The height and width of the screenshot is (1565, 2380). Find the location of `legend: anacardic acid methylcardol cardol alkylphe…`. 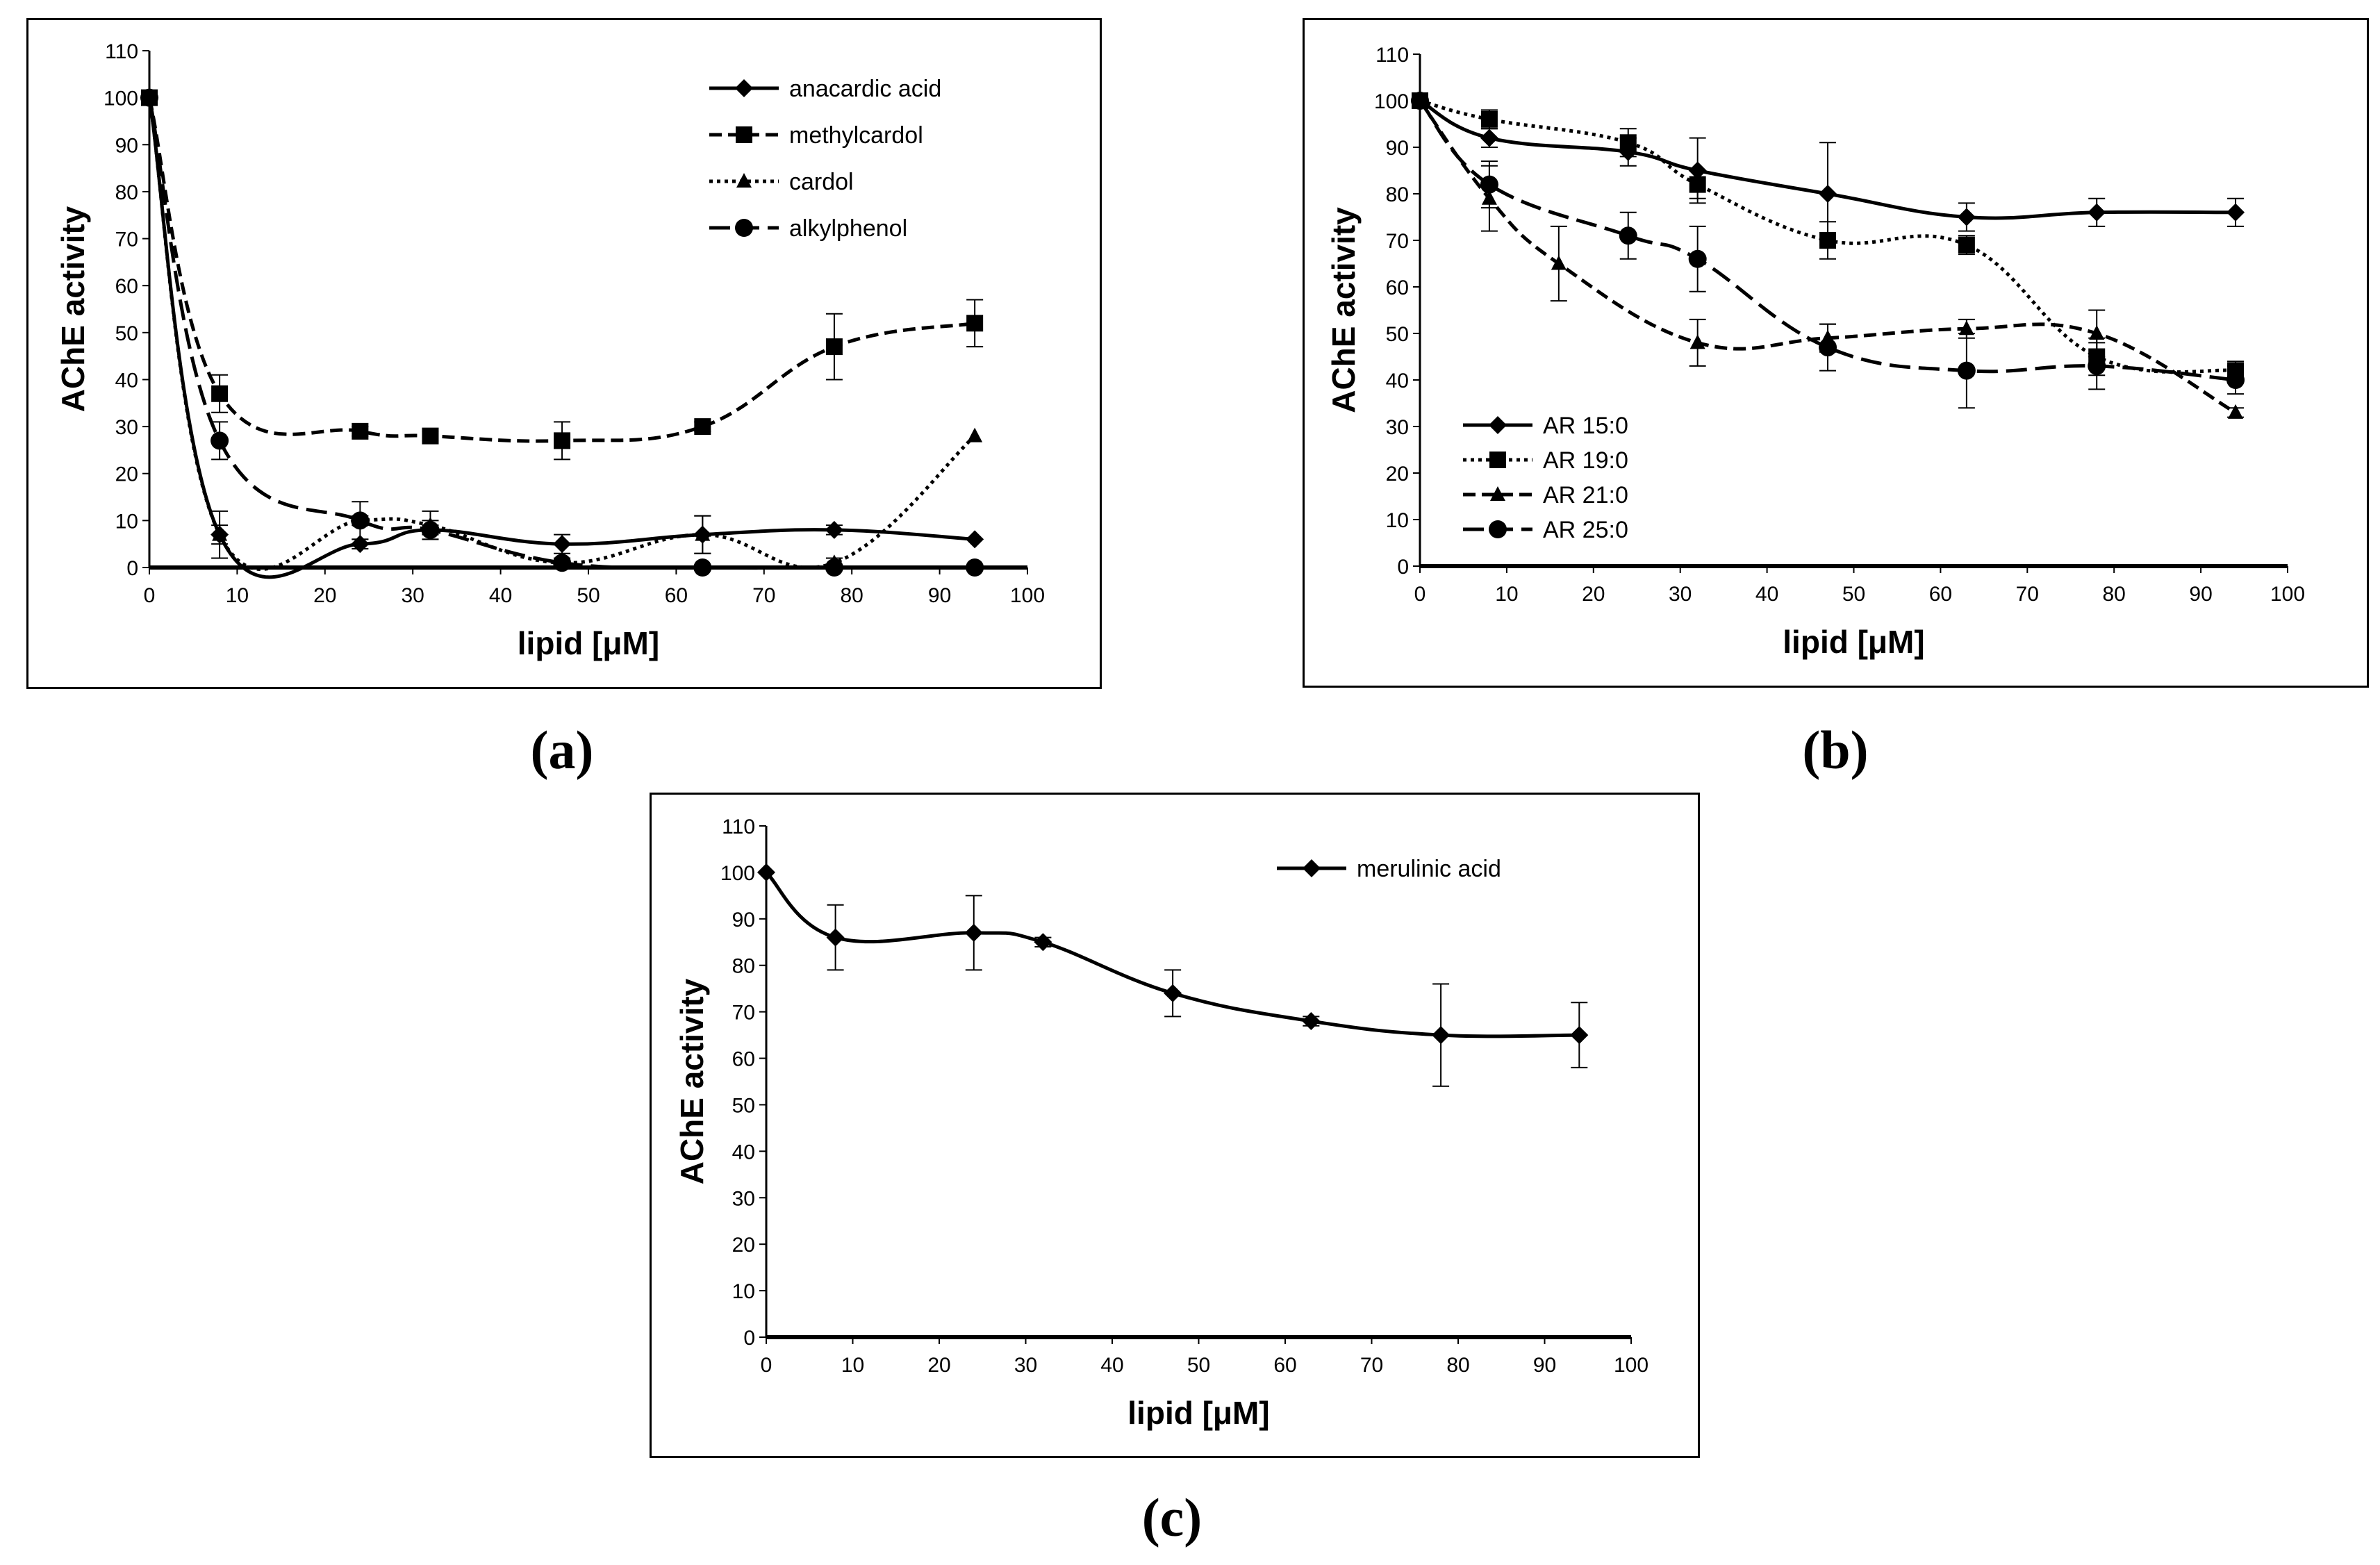

legend: anacardic acid methylcardol cardol alkylphe… is located at coordinates (825, 159).